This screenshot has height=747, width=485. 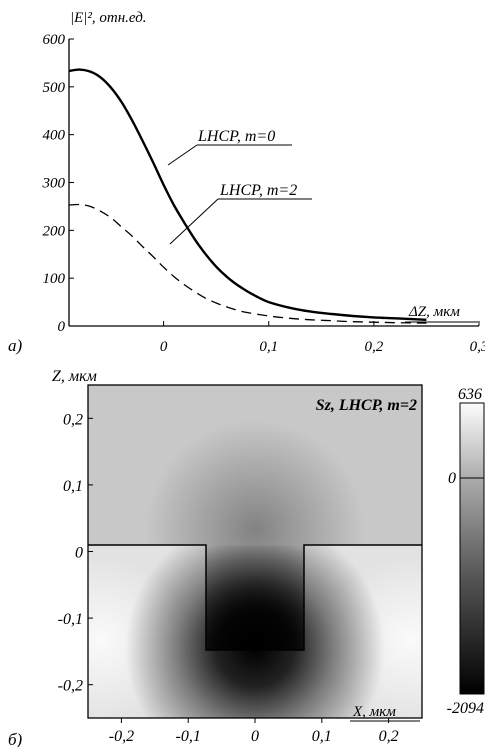 What do you see at coordinates (470, 394) in the screenshot?
I see `colorbar-max: 636` at bounding box center [470, 394].